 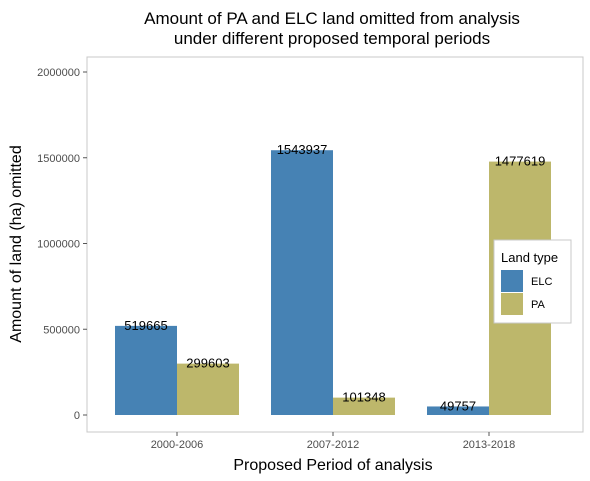 I want to click on y-tick-label: 1500000, so click(x=58, y=159).